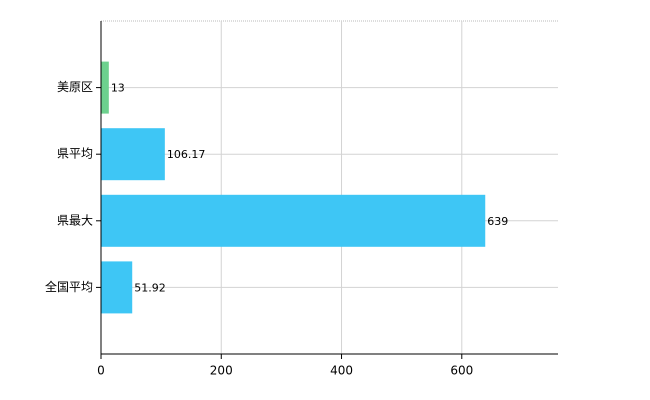 Image resolution: width=650 pixels, height=400 pixels. I want to click on x-tick-label: 400, so click(341, 371).